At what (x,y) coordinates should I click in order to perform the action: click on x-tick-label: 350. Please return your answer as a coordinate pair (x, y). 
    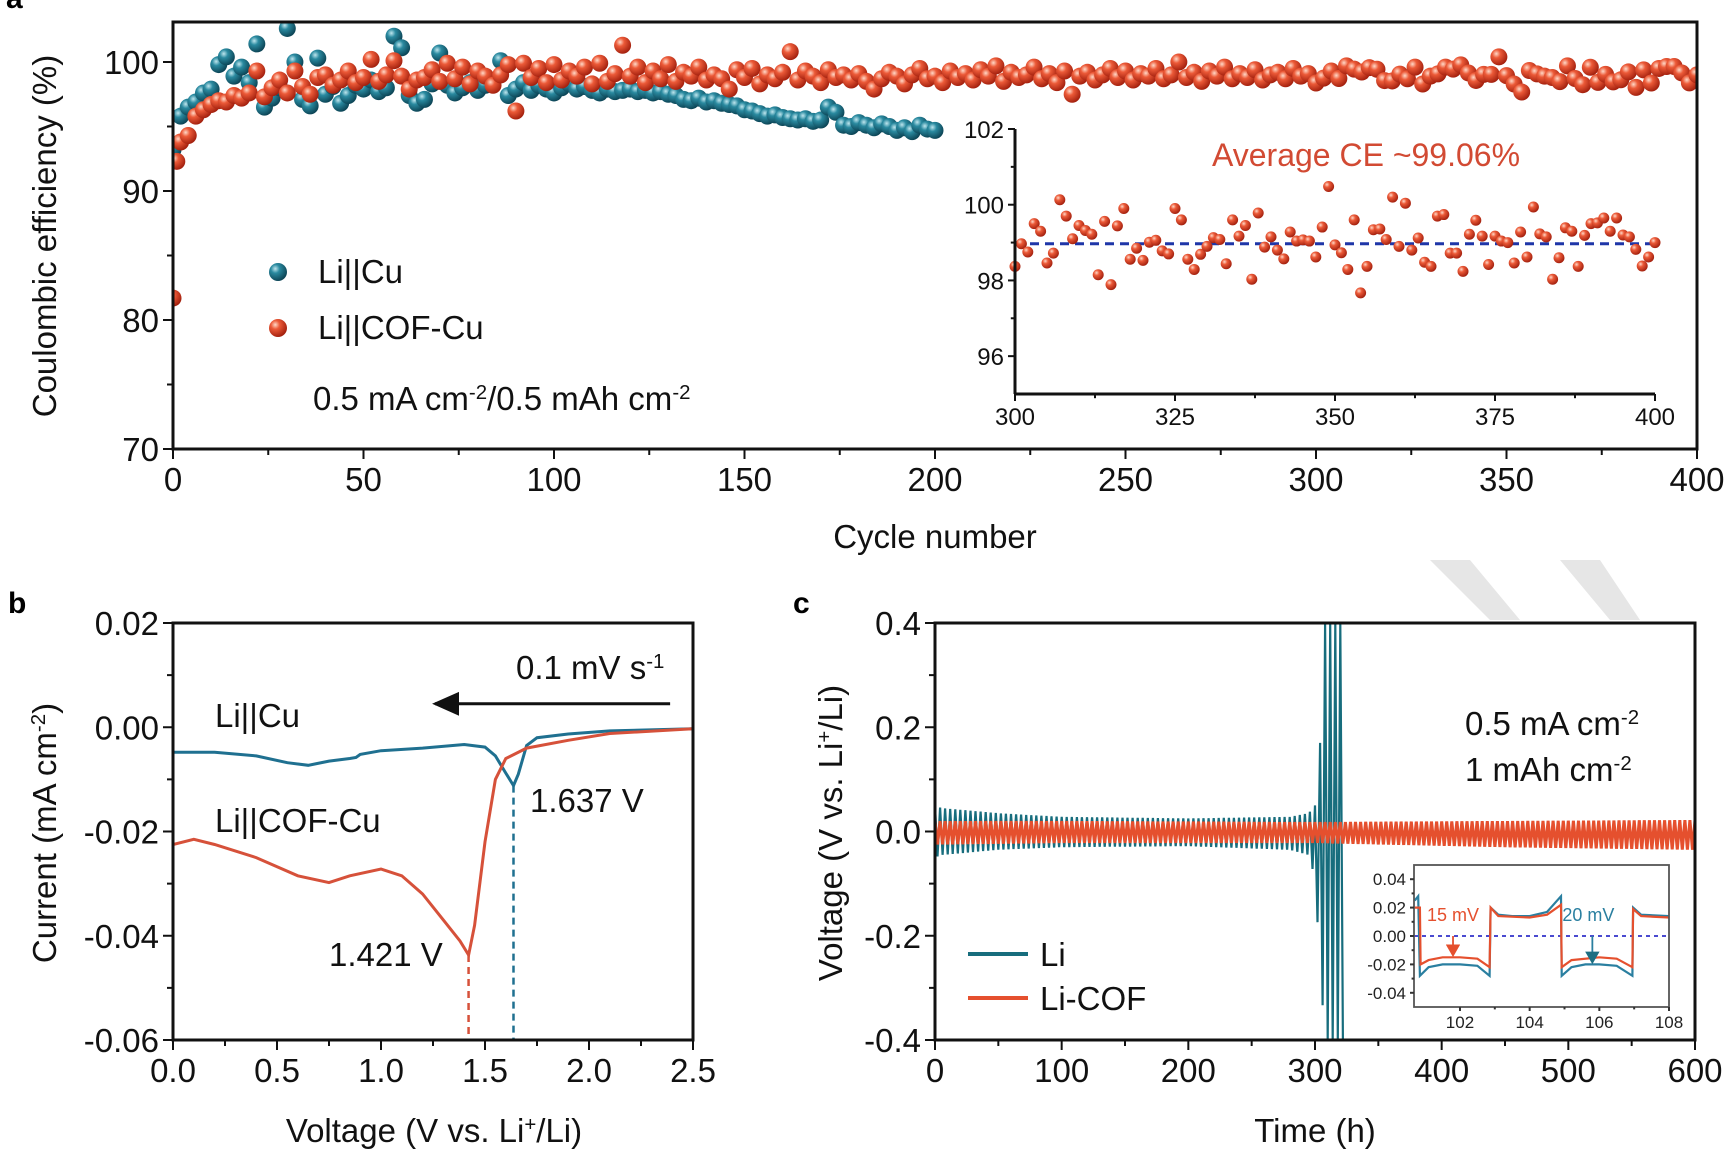
    Looking at the image, I should click on (1335, 417).